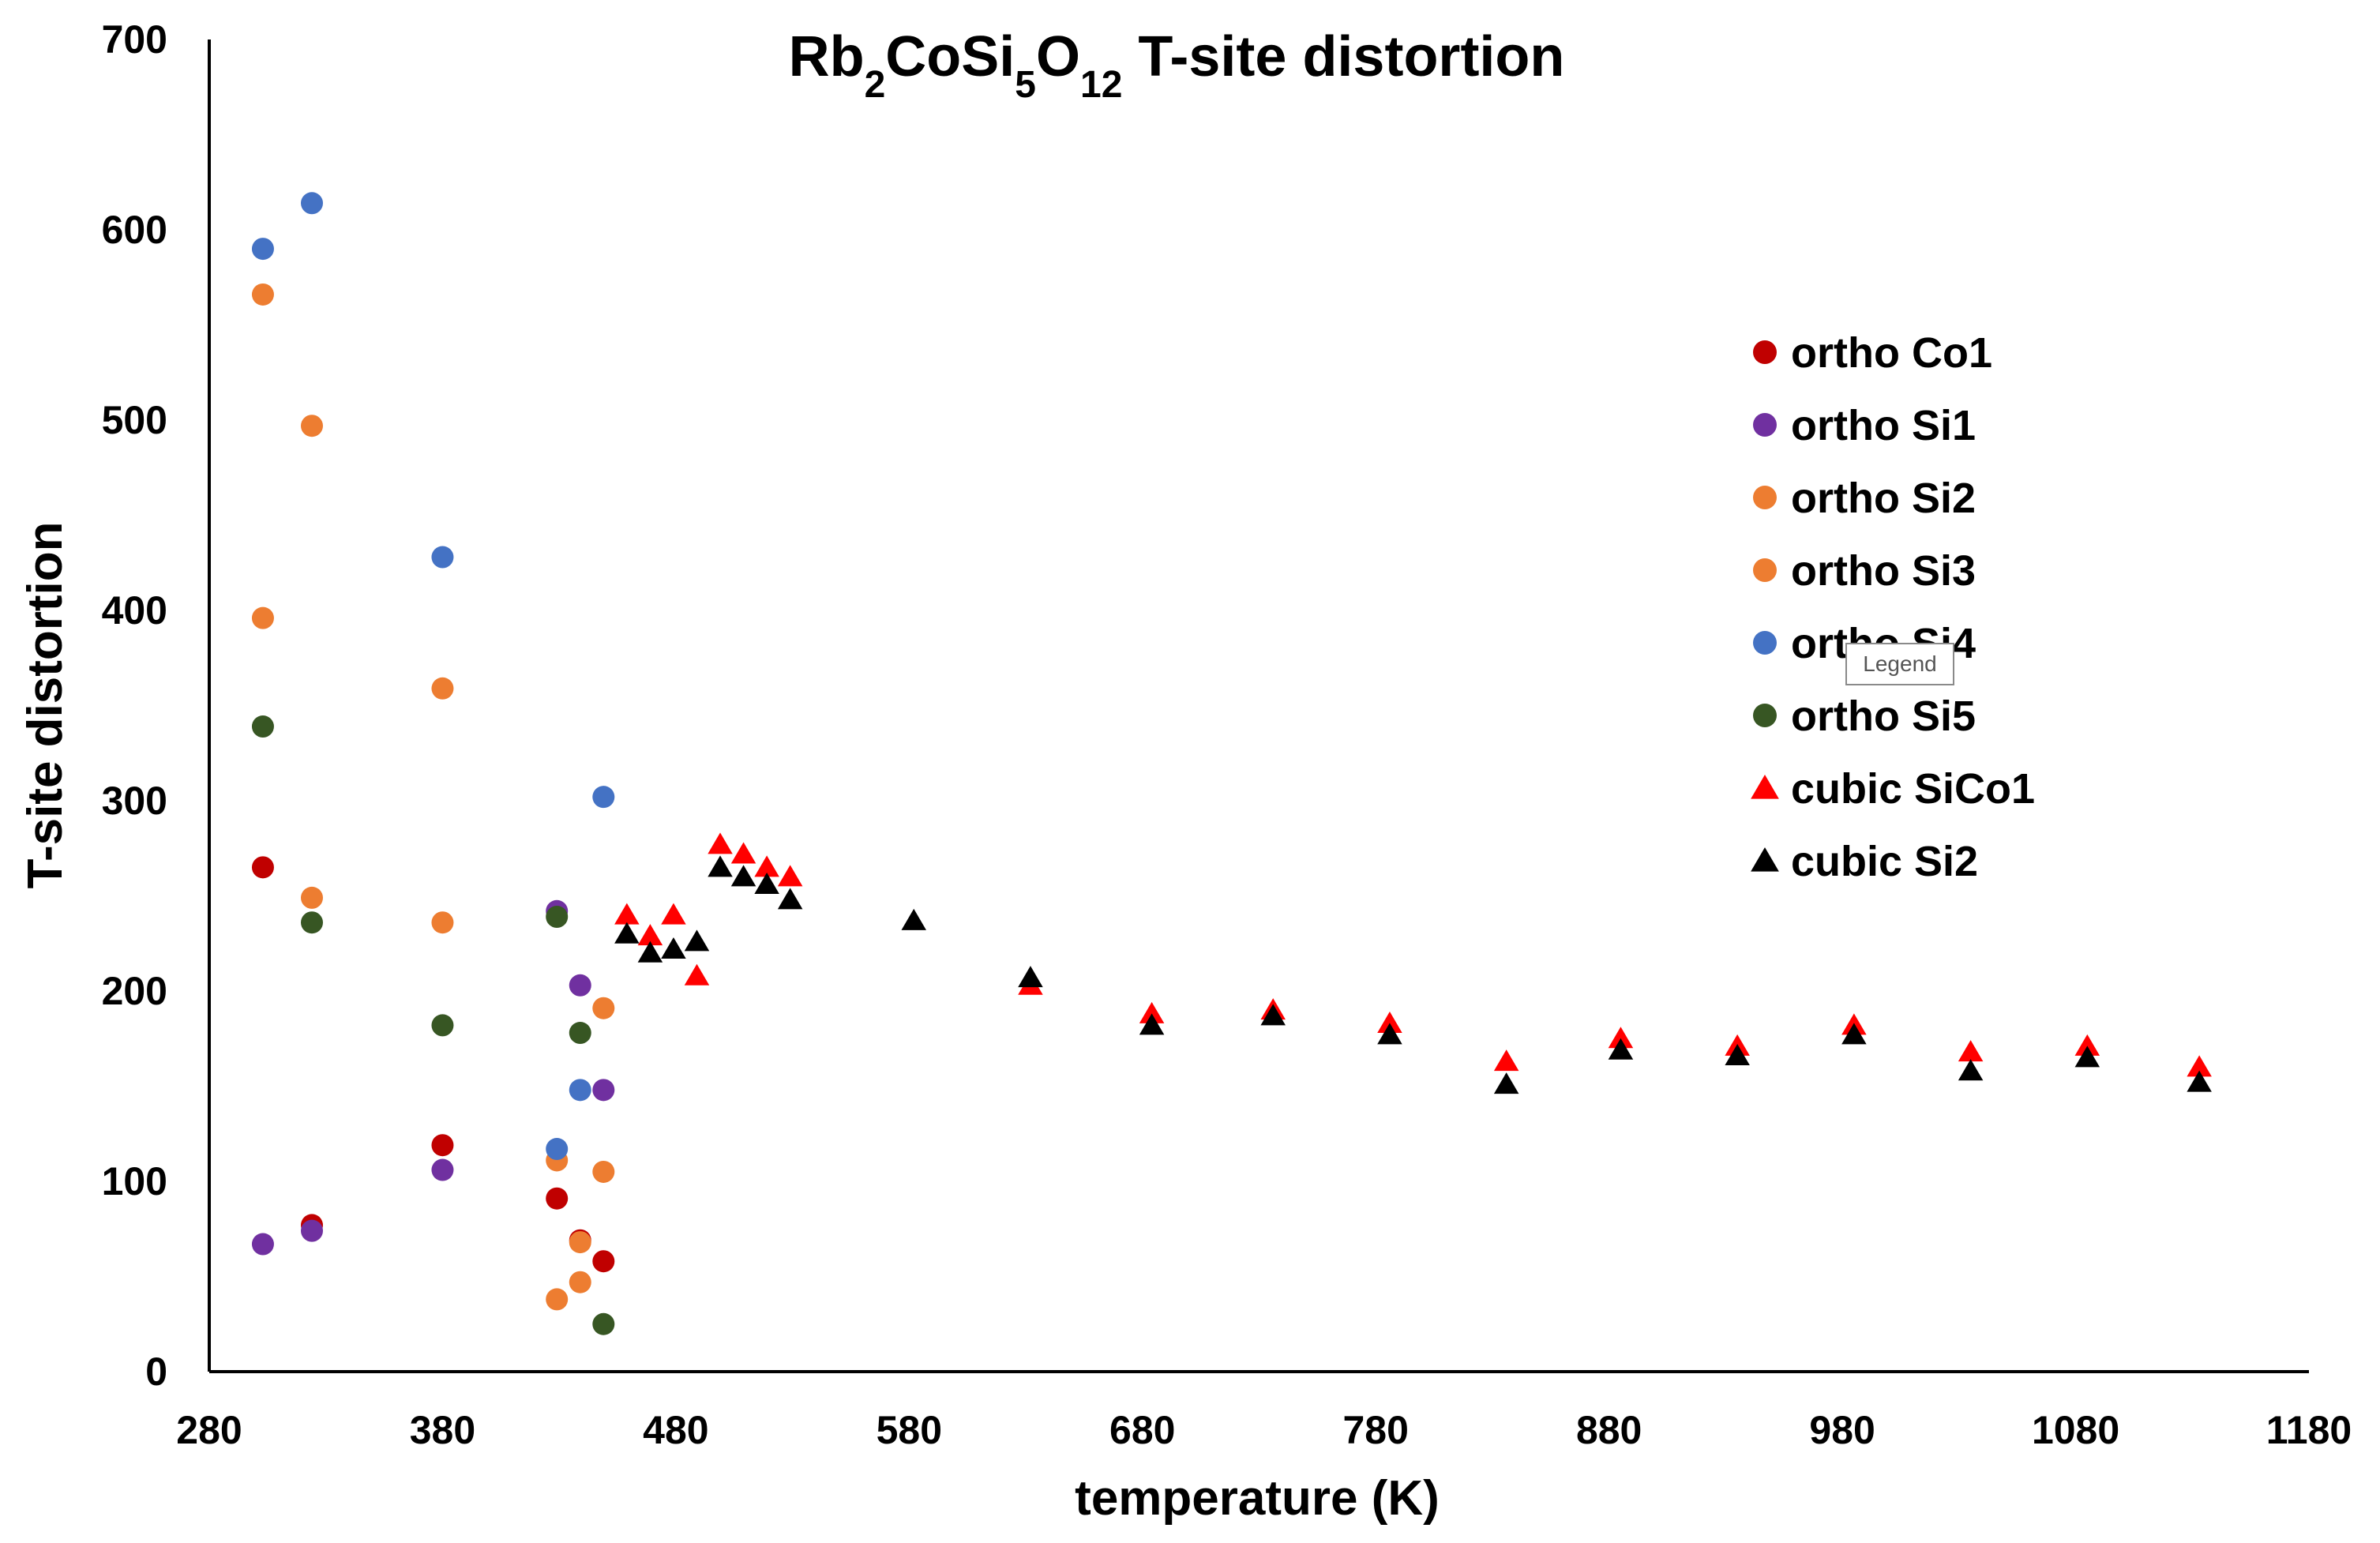 The width and height of the screenshot is (2380, 1543). I want to click on legend-item-ortho-si5: ortho Si5, so click(1864, 717).